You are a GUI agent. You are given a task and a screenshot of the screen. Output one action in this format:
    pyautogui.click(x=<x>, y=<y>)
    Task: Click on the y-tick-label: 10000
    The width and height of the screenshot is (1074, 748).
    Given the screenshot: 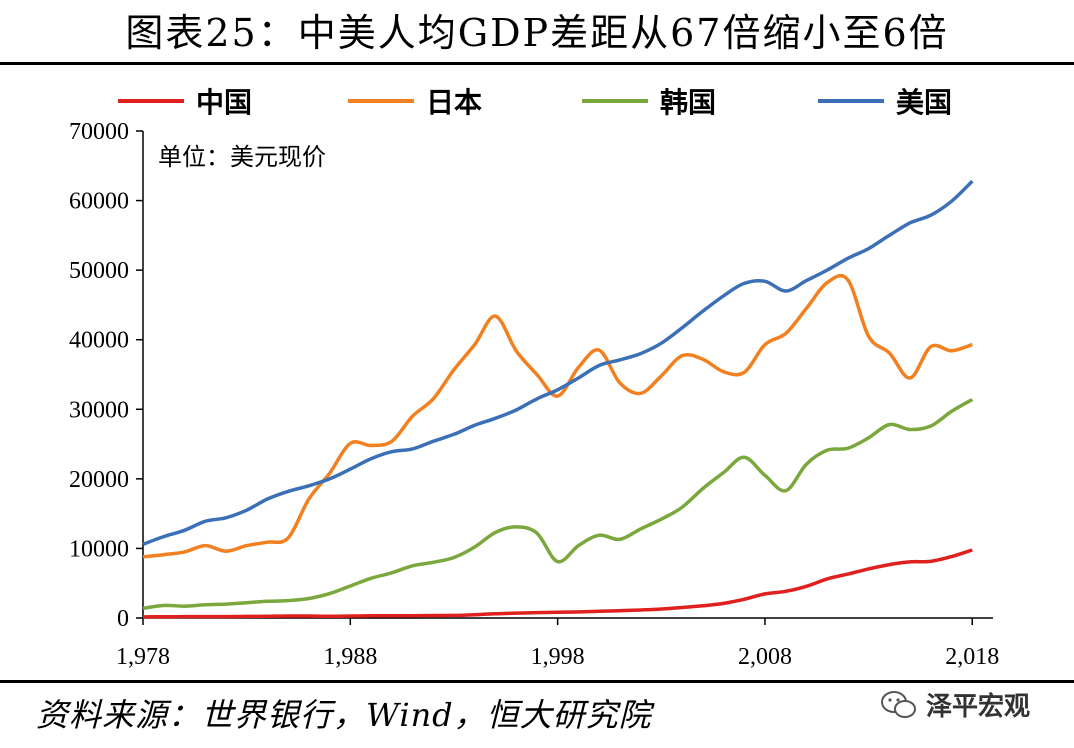 What is the action you would take?
    pyautogui.click(x=99, y=549)
    